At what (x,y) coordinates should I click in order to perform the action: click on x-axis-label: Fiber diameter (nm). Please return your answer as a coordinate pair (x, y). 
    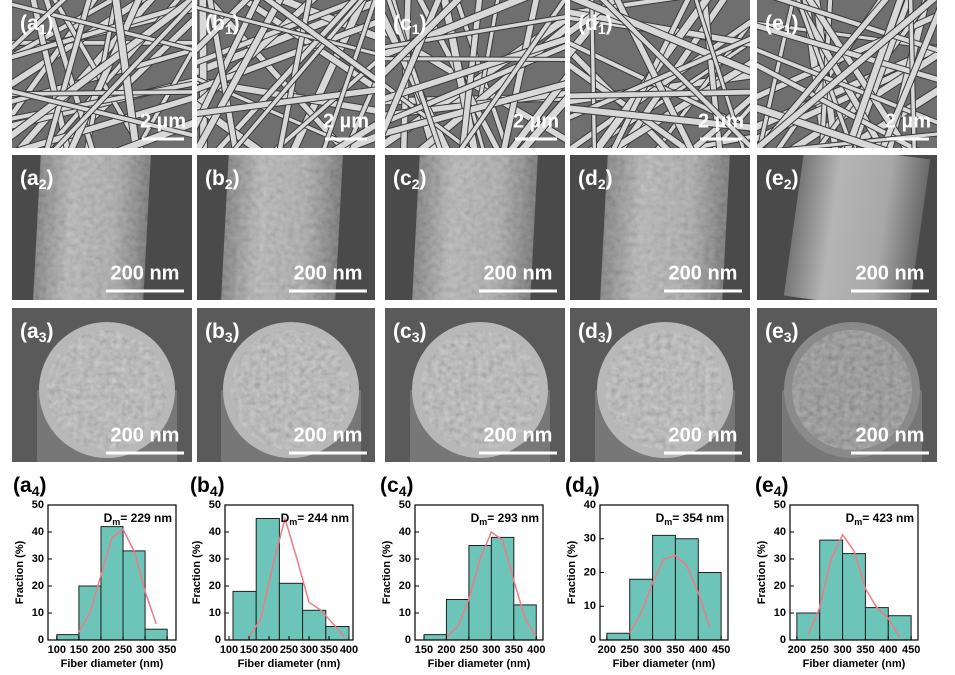
    Looking at the image, I should click on (289, 664).